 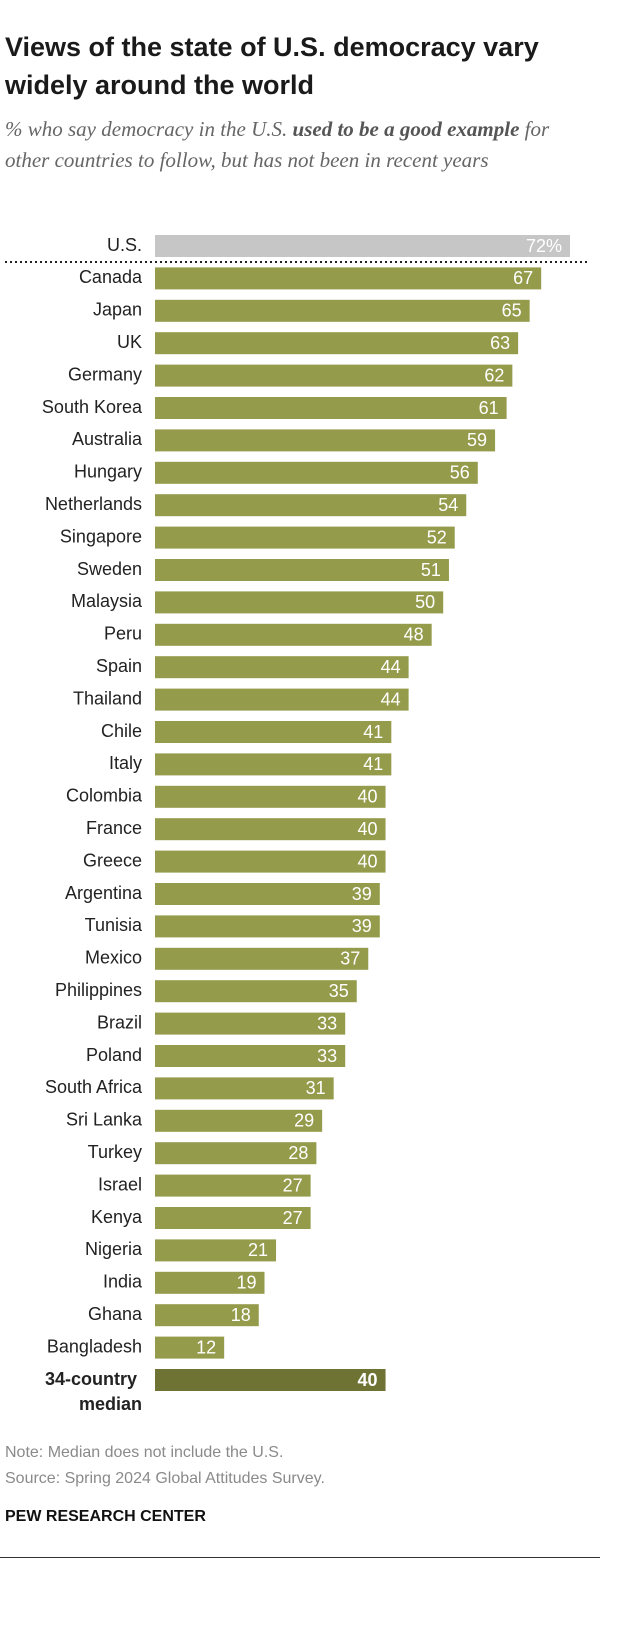 I want to click on category-label: Ghana, so click(x=115, y=1314).